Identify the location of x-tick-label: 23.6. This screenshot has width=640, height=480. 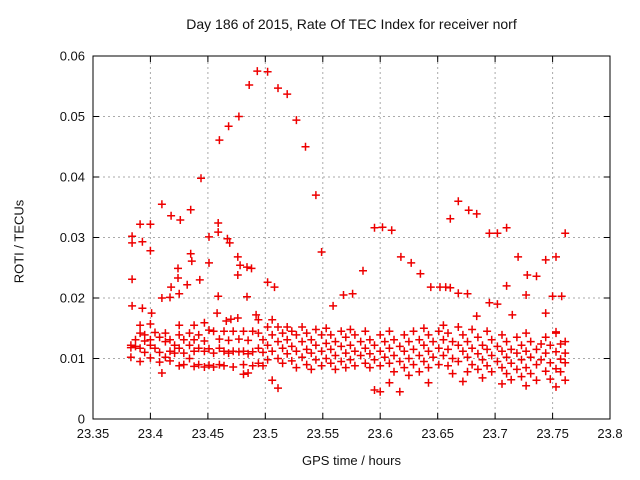
(380, 433).